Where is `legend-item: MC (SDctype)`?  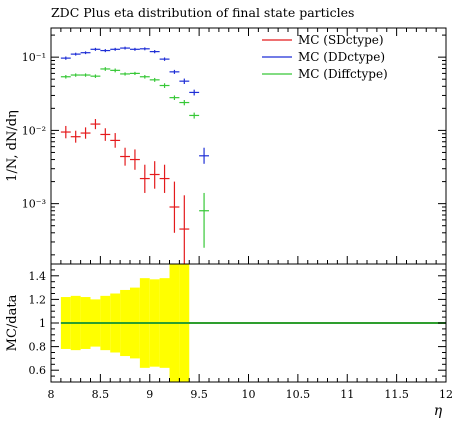 legend-item: MC (SDctype) is located at coordinates (323, 40).